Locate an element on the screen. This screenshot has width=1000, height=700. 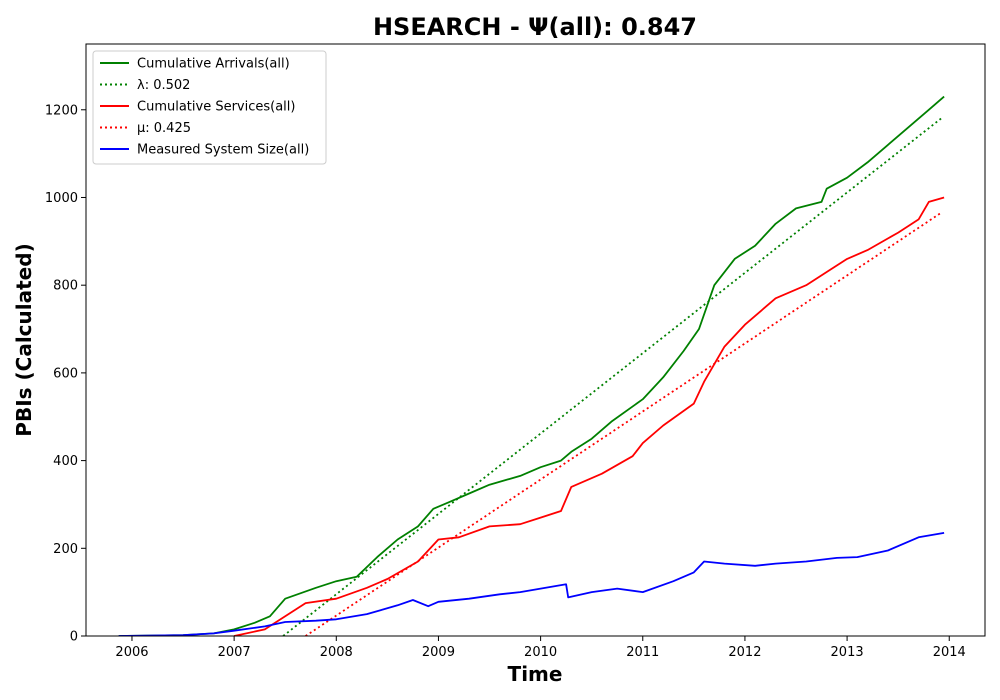
y-tick-label: 200 is located at coordinates (65, 549).